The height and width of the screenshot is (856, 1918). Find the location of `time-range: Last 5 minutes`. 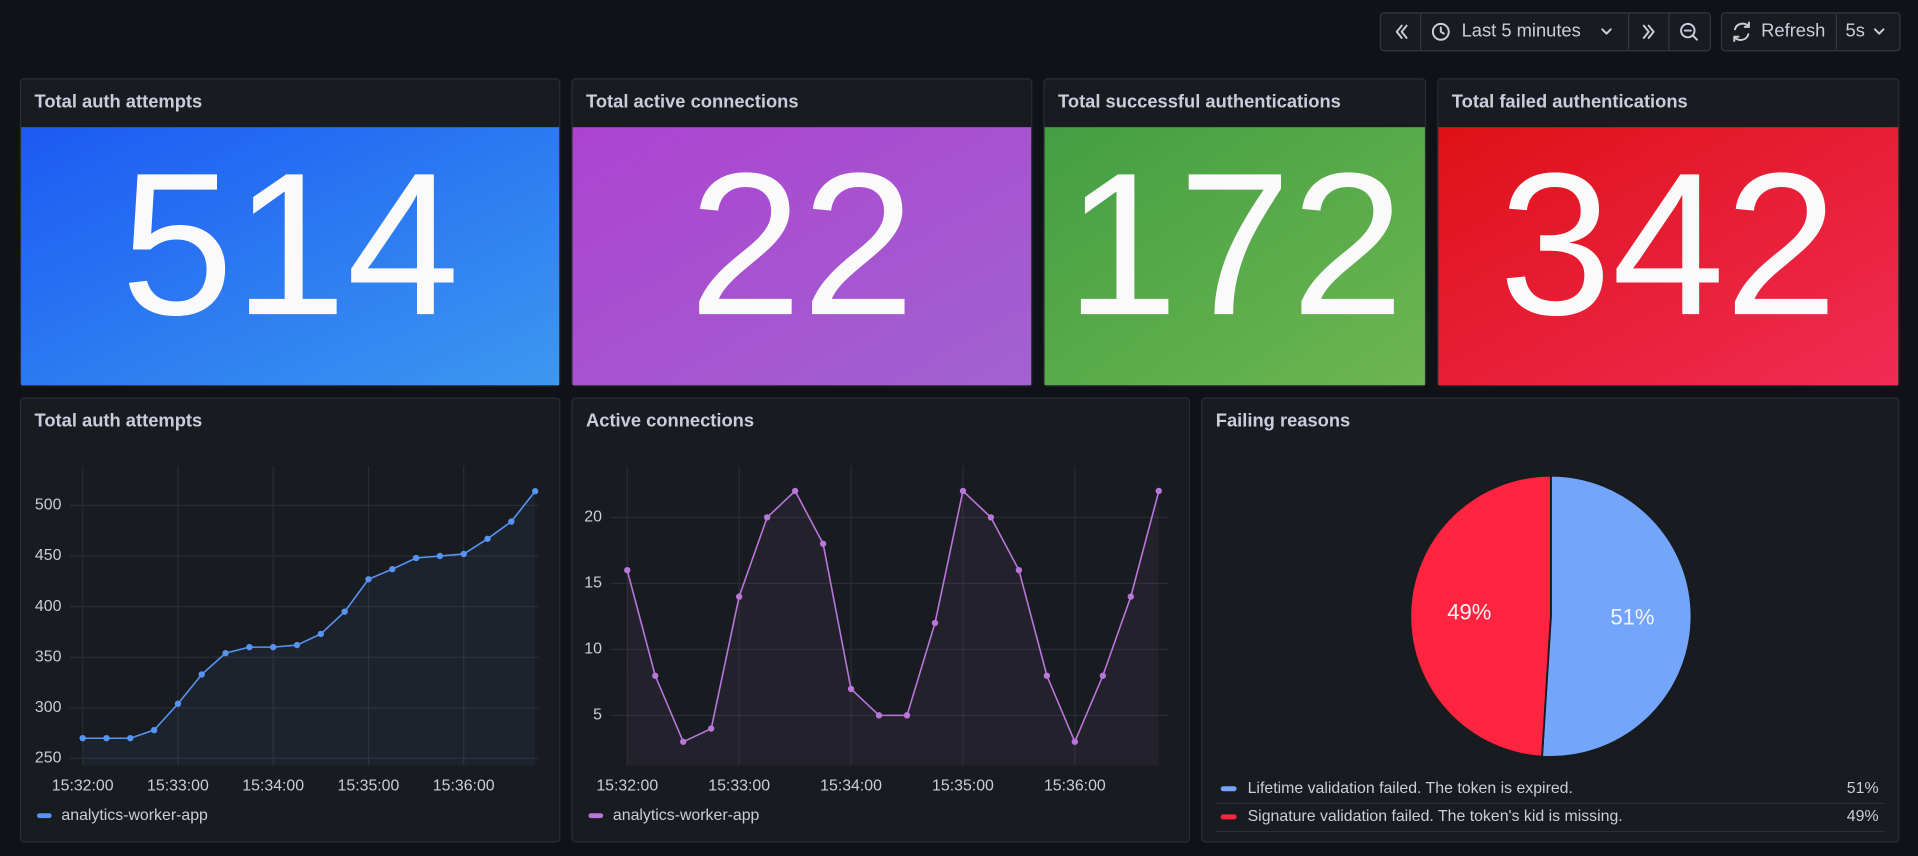

time-range: Last 5 minutes is located at coordinates (1521, 30).